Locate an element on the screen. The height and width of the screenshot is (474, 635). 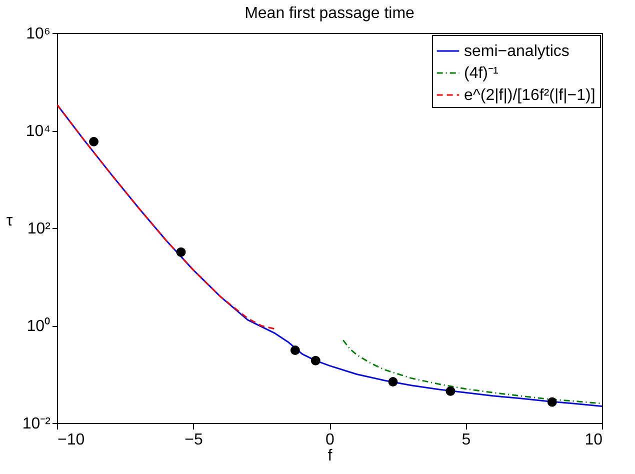
x-tick-label: 5 is located at coordinates (466, 440).